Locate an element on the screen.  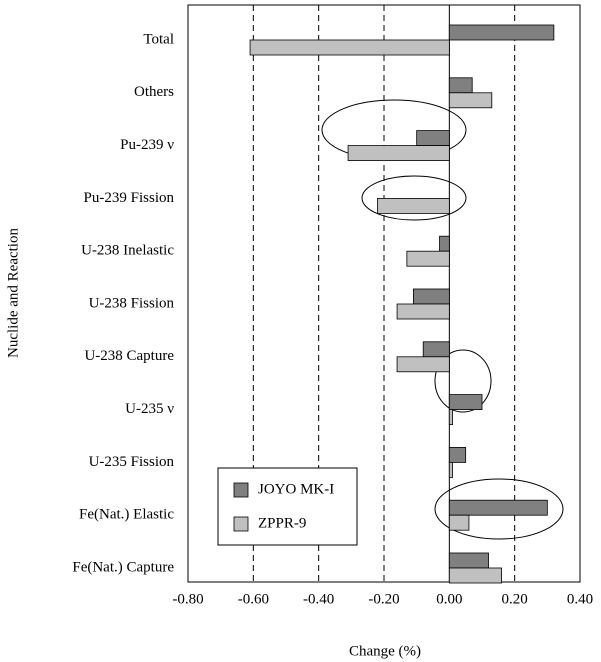
y-tick-label: U-238 Capture is located at coordinates (129, 356).